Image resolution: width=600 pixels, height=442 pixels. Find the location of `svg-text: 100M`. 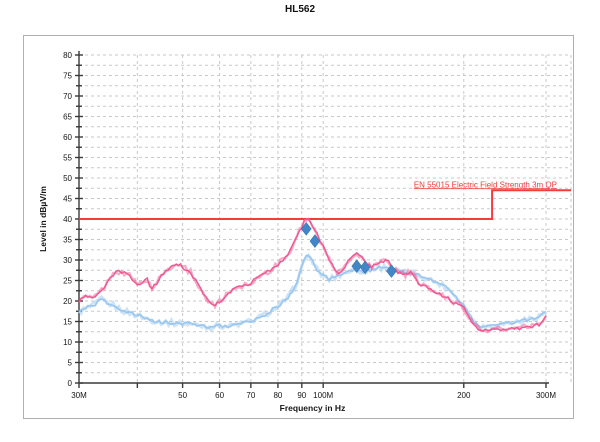

svg-text: 100M is located at coordinates (323, 395).